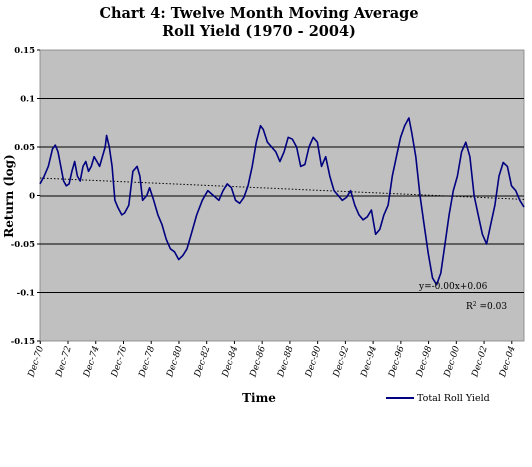 This screenshot has width=532, height=467. I want to click on x-tick-label: Dec-86, so click(258, 362).